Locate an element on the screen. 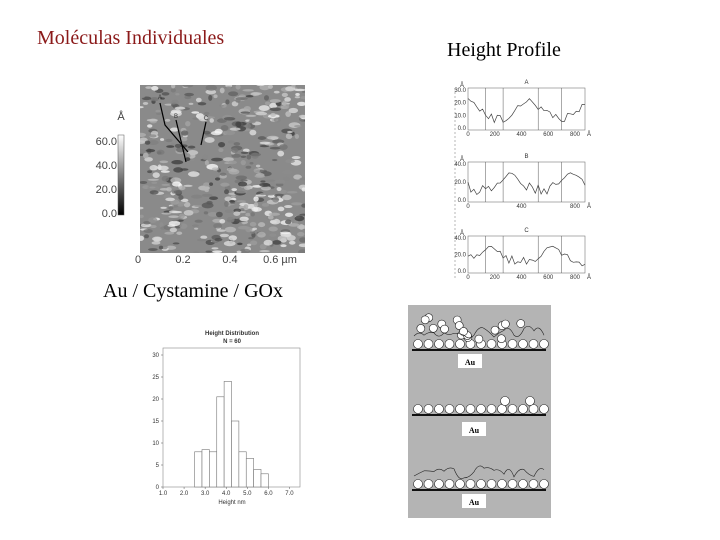  scale-label: 20.0 is located at coordinates (106, 190).